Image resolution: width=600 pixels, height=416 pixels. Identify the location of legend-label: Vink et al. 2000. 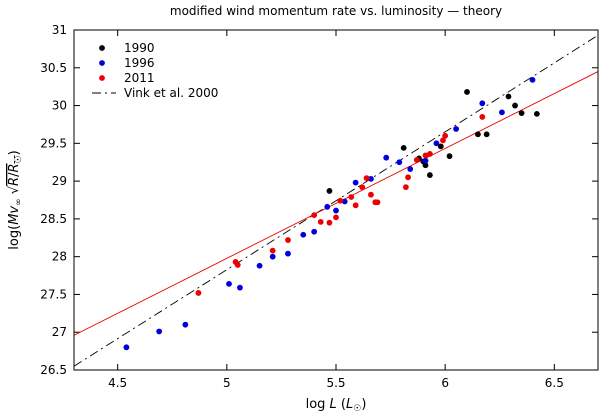
(171, 93).